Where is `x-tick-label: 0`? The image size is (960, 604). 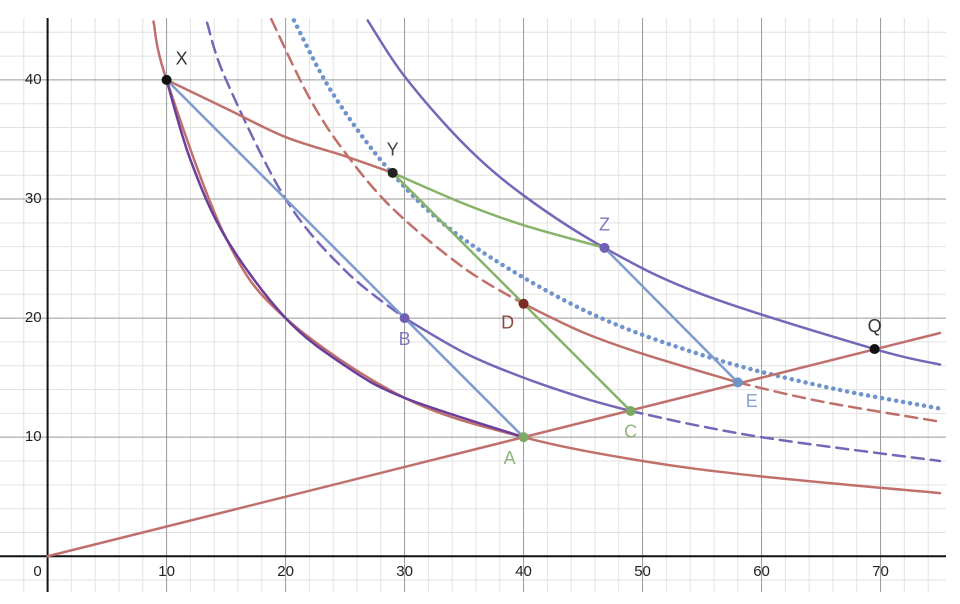
x-tick-label: 0 is located at coordinates (37, 571).